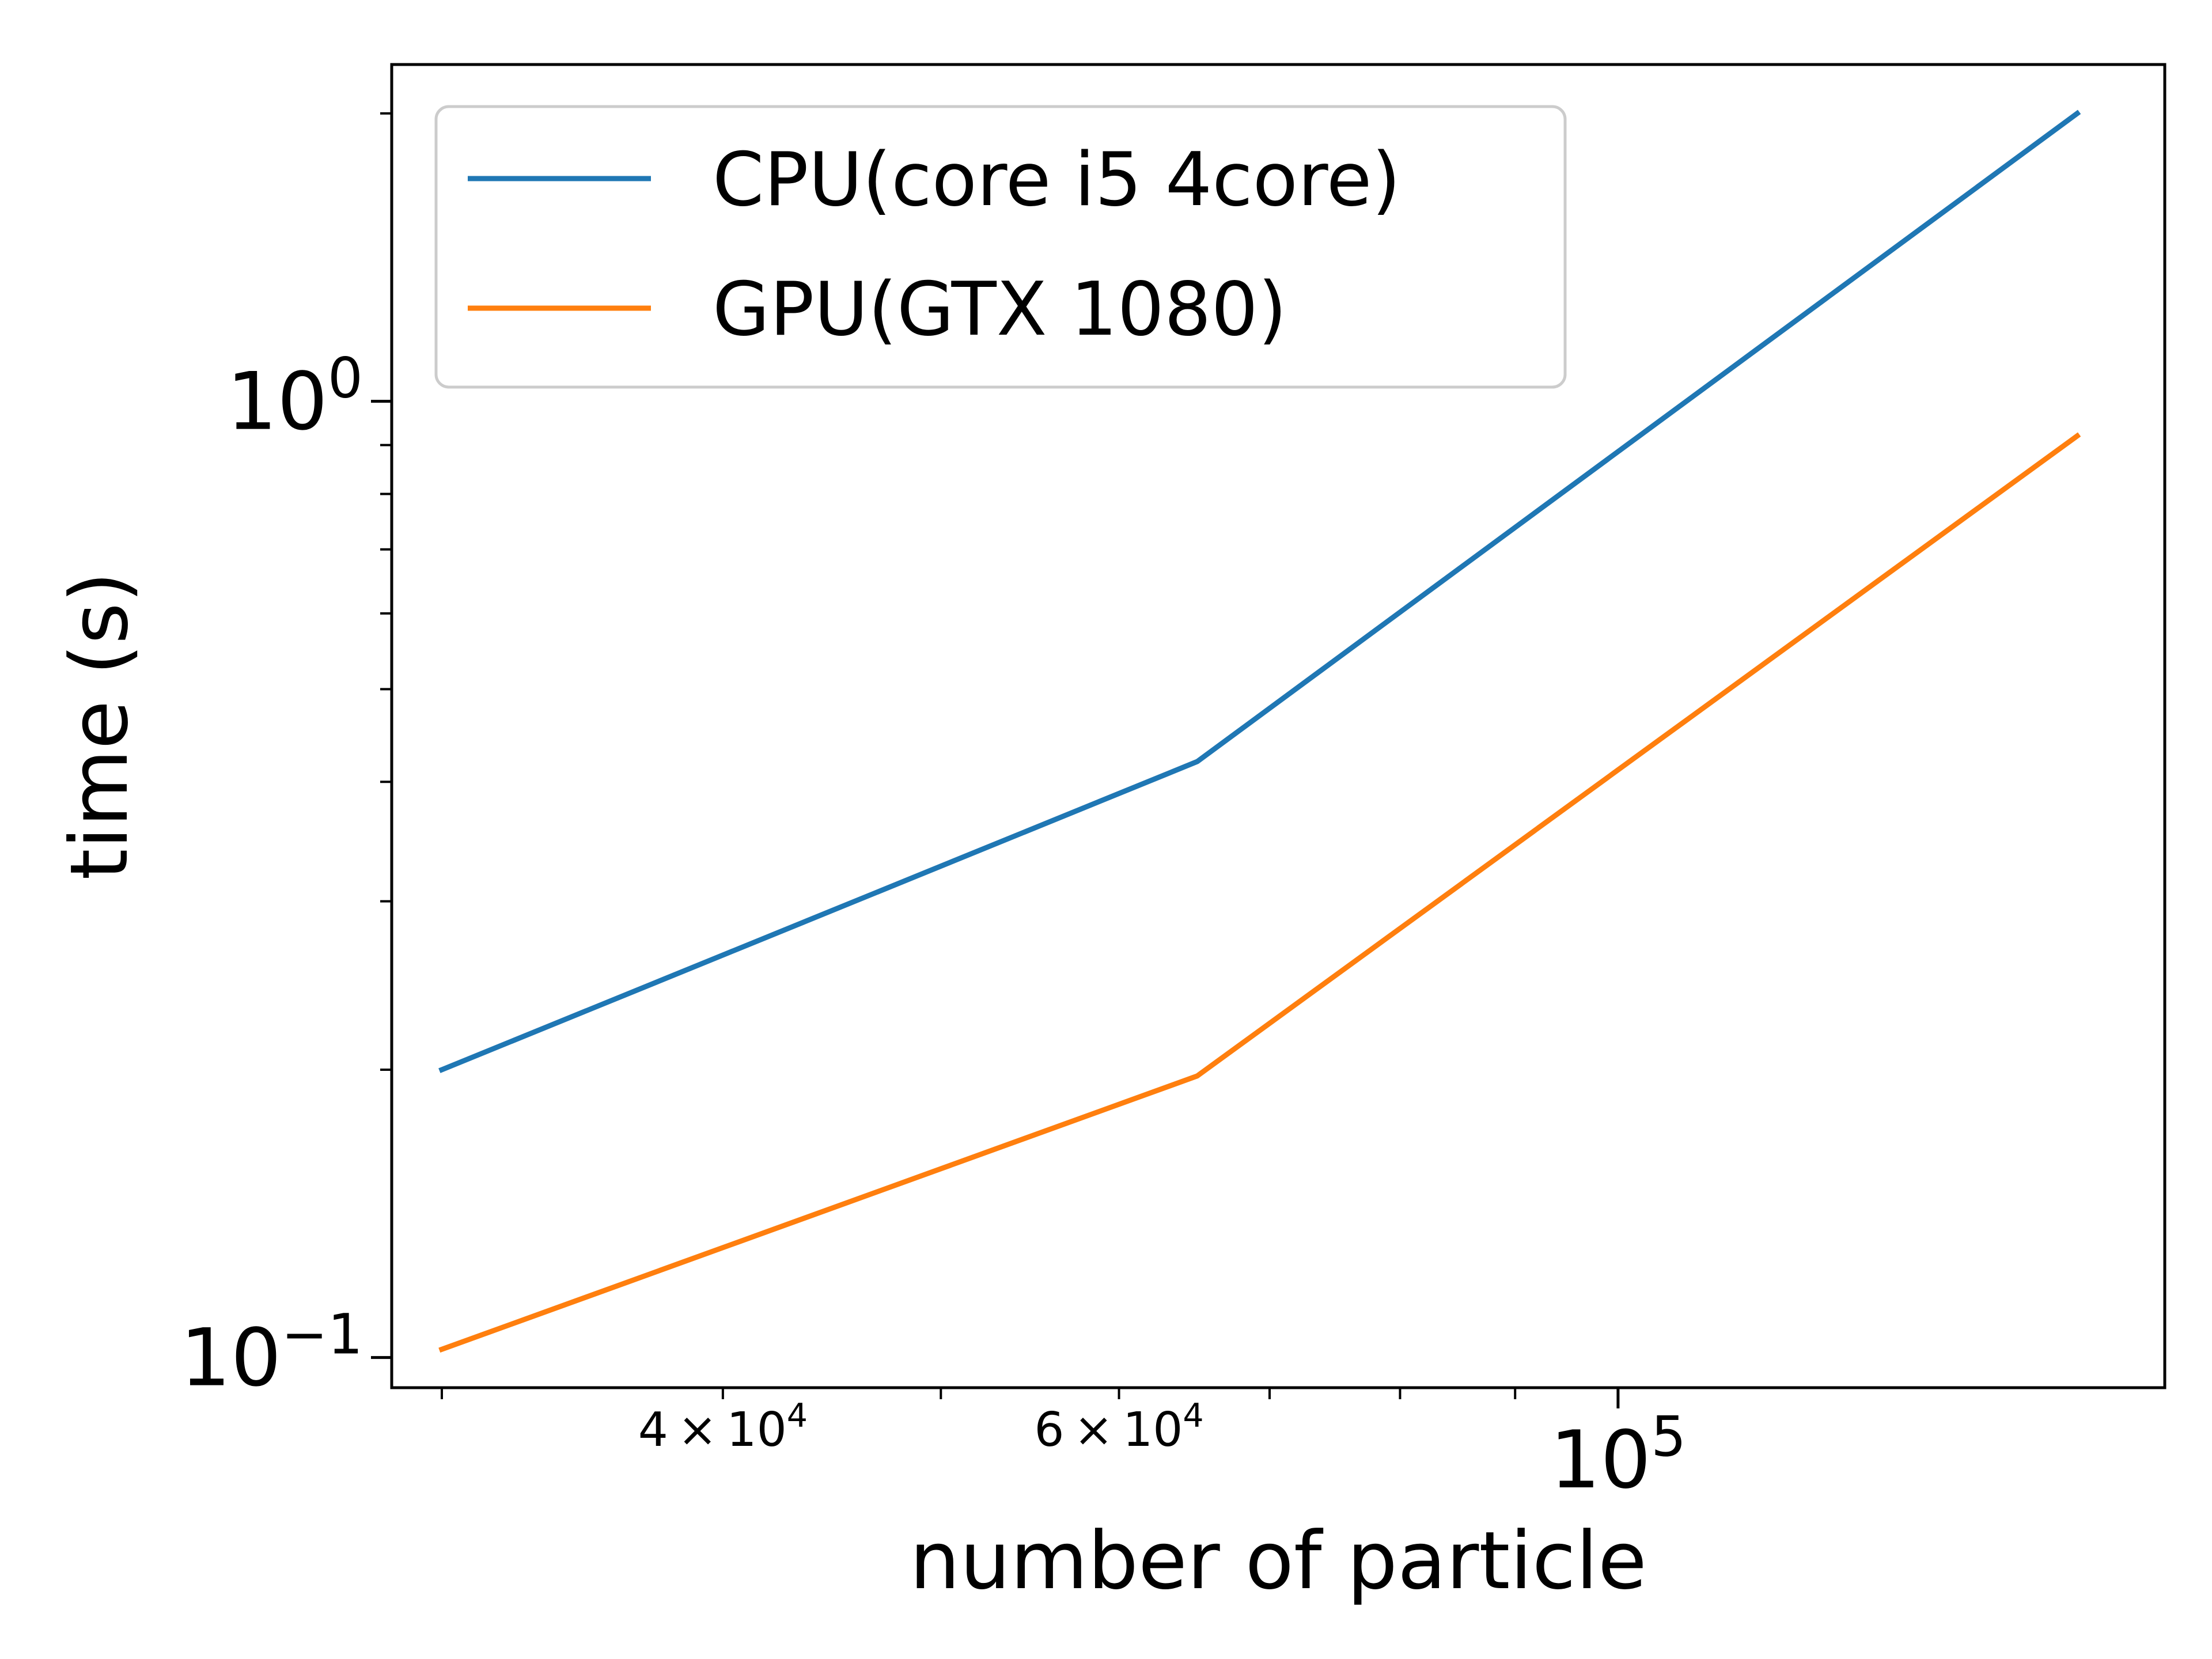  What do you see at coordinates (381, 735) in the screenshot?
I see `y-minor-ticks` at bounding box center [381, 735].